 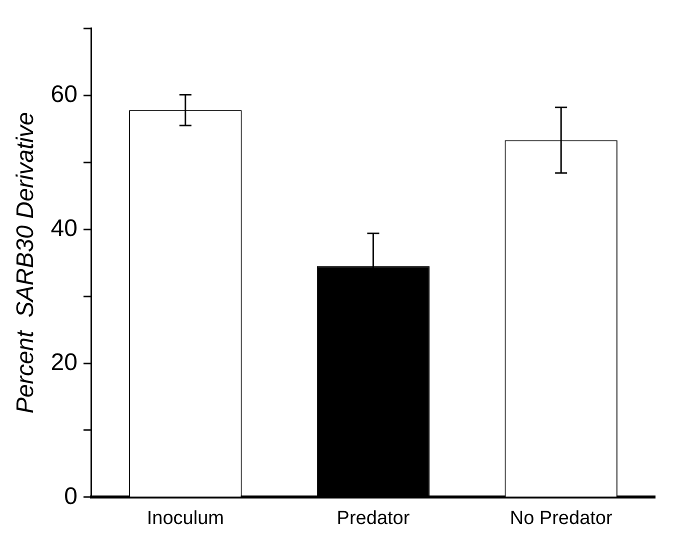 I want to click on x-tick-label: Inoculum, so click(x=185, y=518).